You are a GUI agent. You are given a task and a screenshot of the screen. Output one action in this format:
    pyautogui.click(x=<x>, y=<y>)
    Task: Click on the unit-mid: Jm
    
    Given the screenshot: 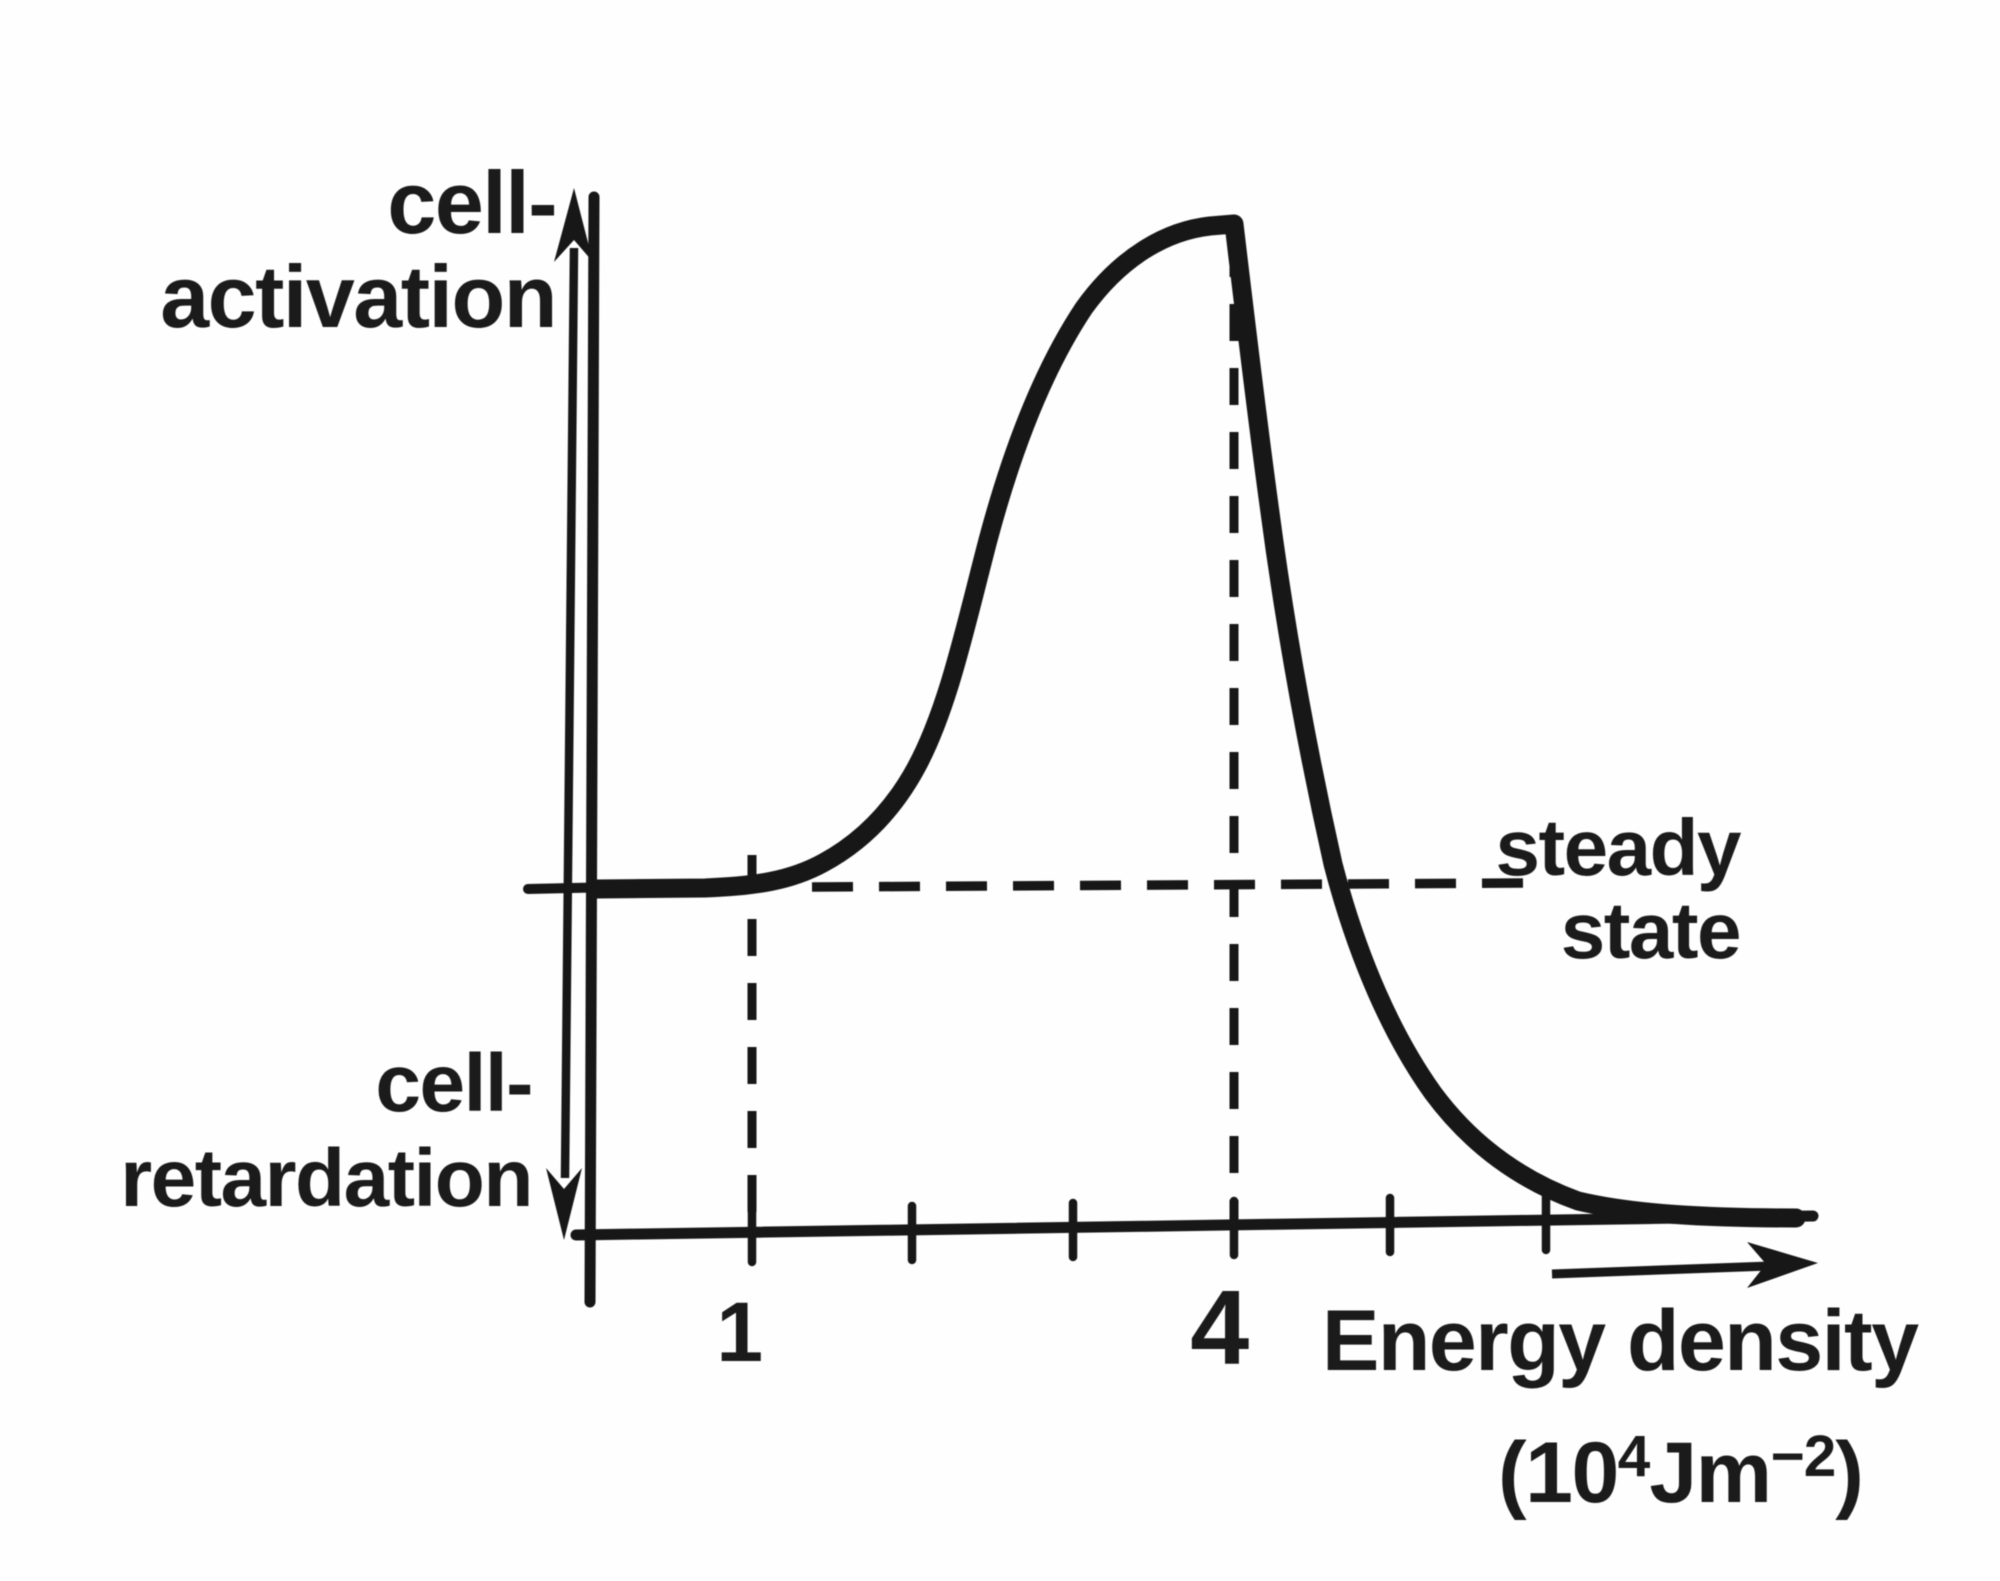 What is the action you would take?
    pyautogui.click(x=1710, y=1473)
    